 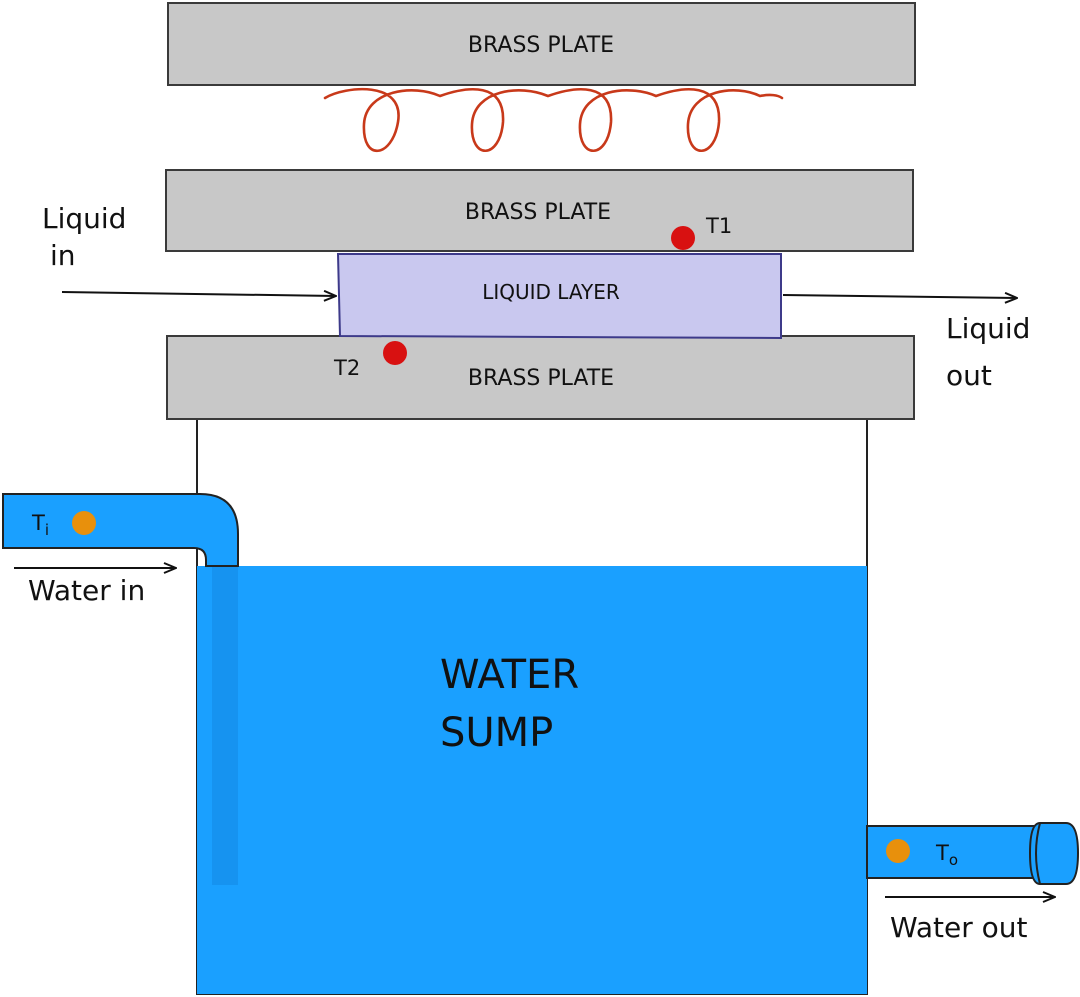 What do you see at coordinates (509, 675) in the screenshot?
I see `sump-label-line1: WATER` at bounding box center [509, 675].